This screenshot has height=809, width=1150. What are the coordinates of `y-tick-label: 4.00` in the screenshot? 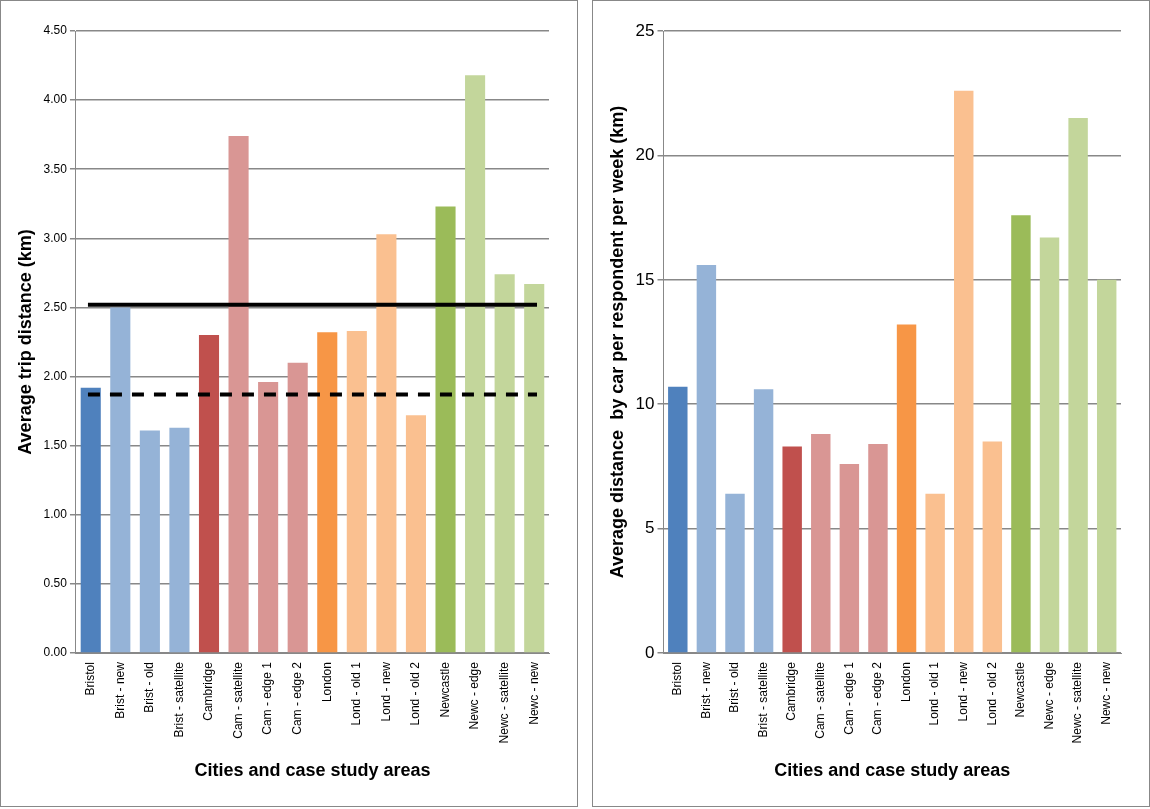 It's located at (55, 99).